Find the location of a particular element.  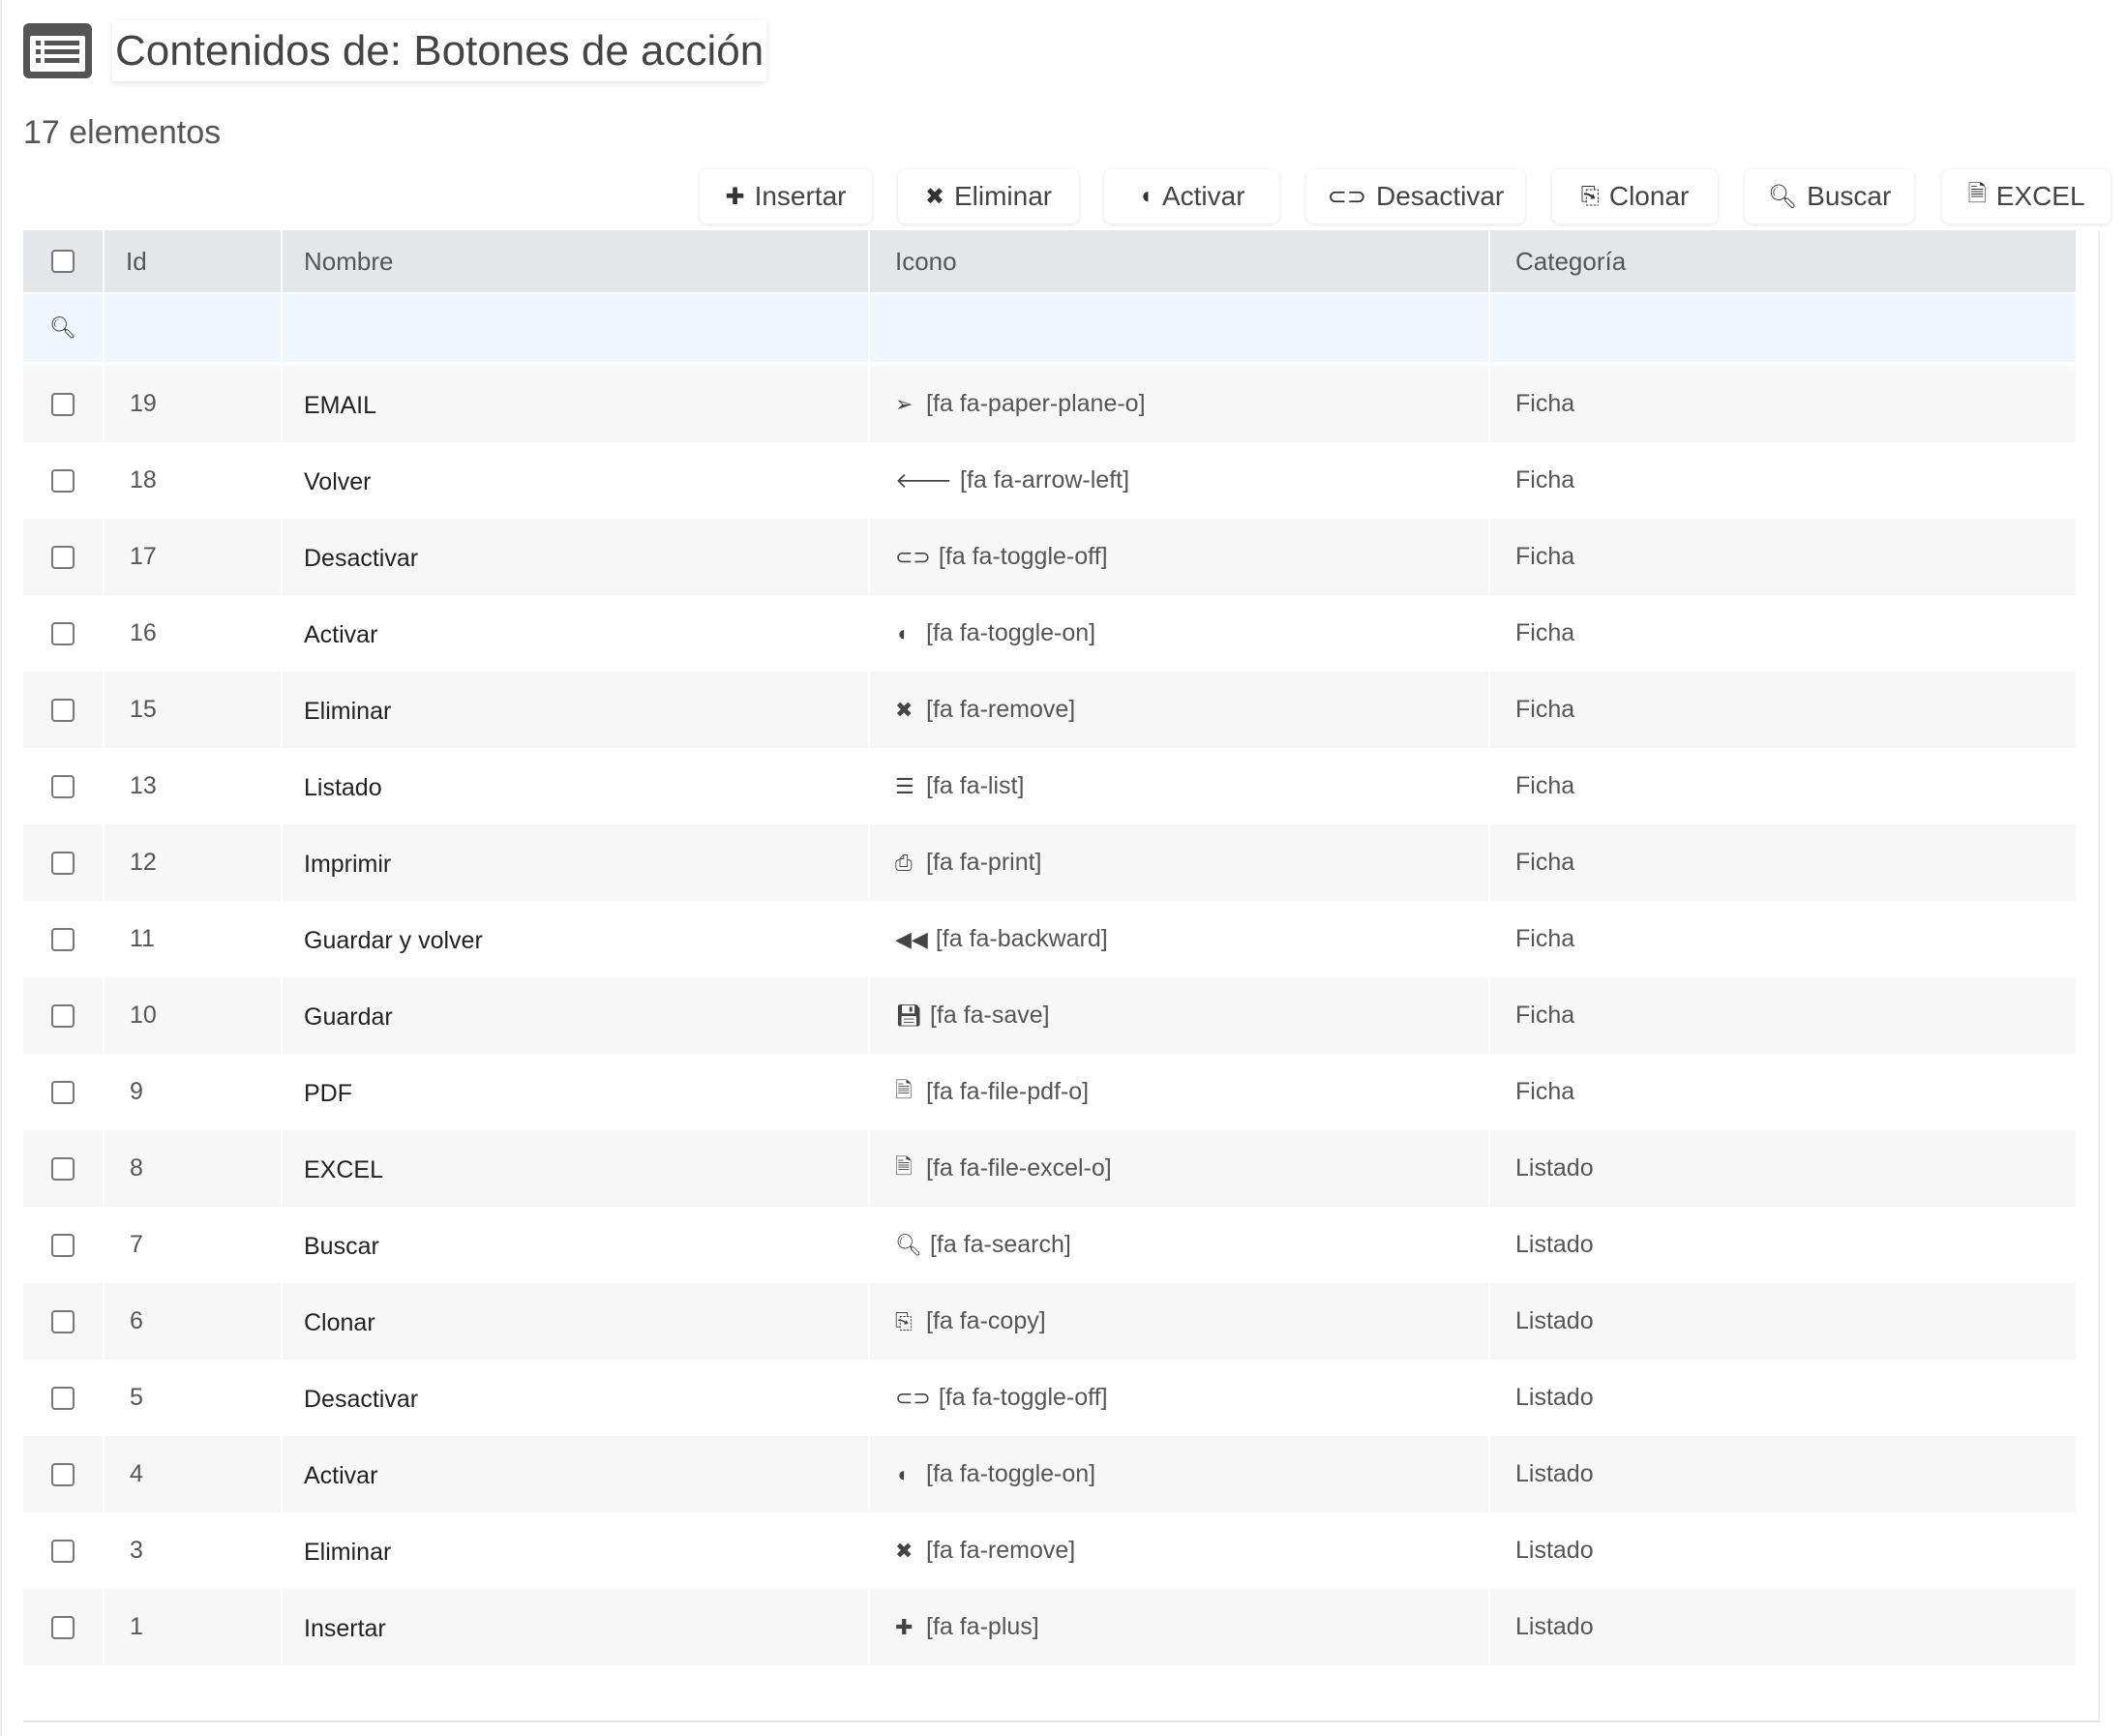

cell-icono: ⎙ [fa fa-print] is located at coordinates (1180, 862).